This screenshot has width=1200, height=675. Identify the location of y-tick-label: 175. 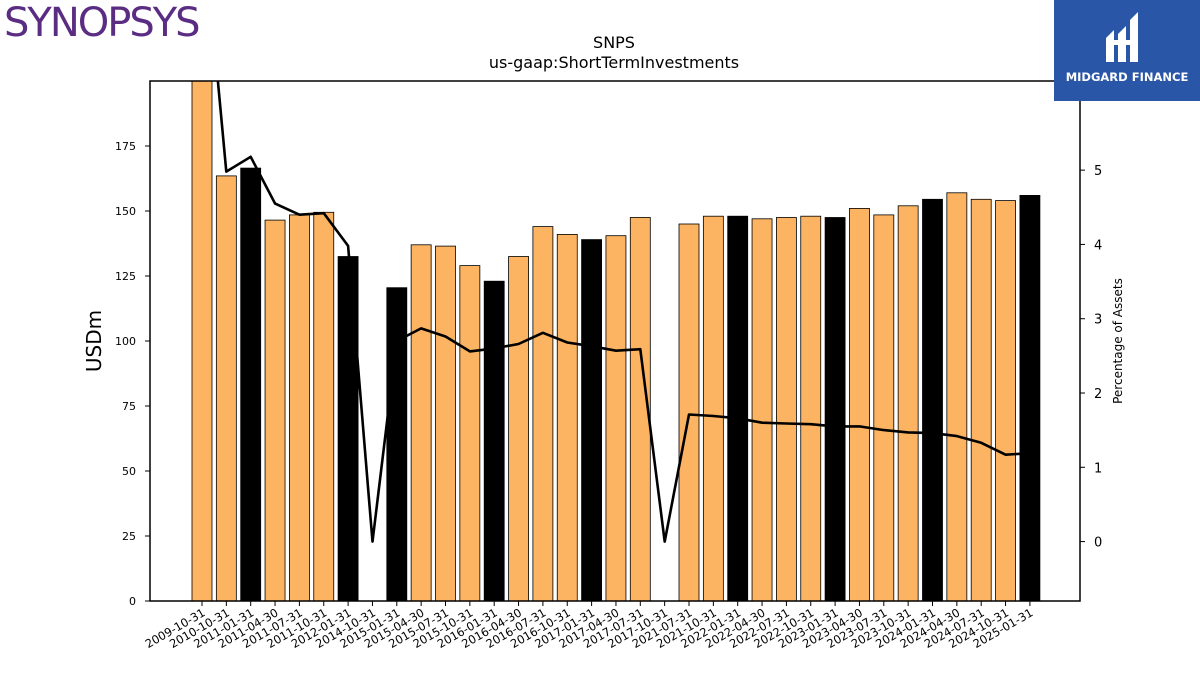
(125, 146).